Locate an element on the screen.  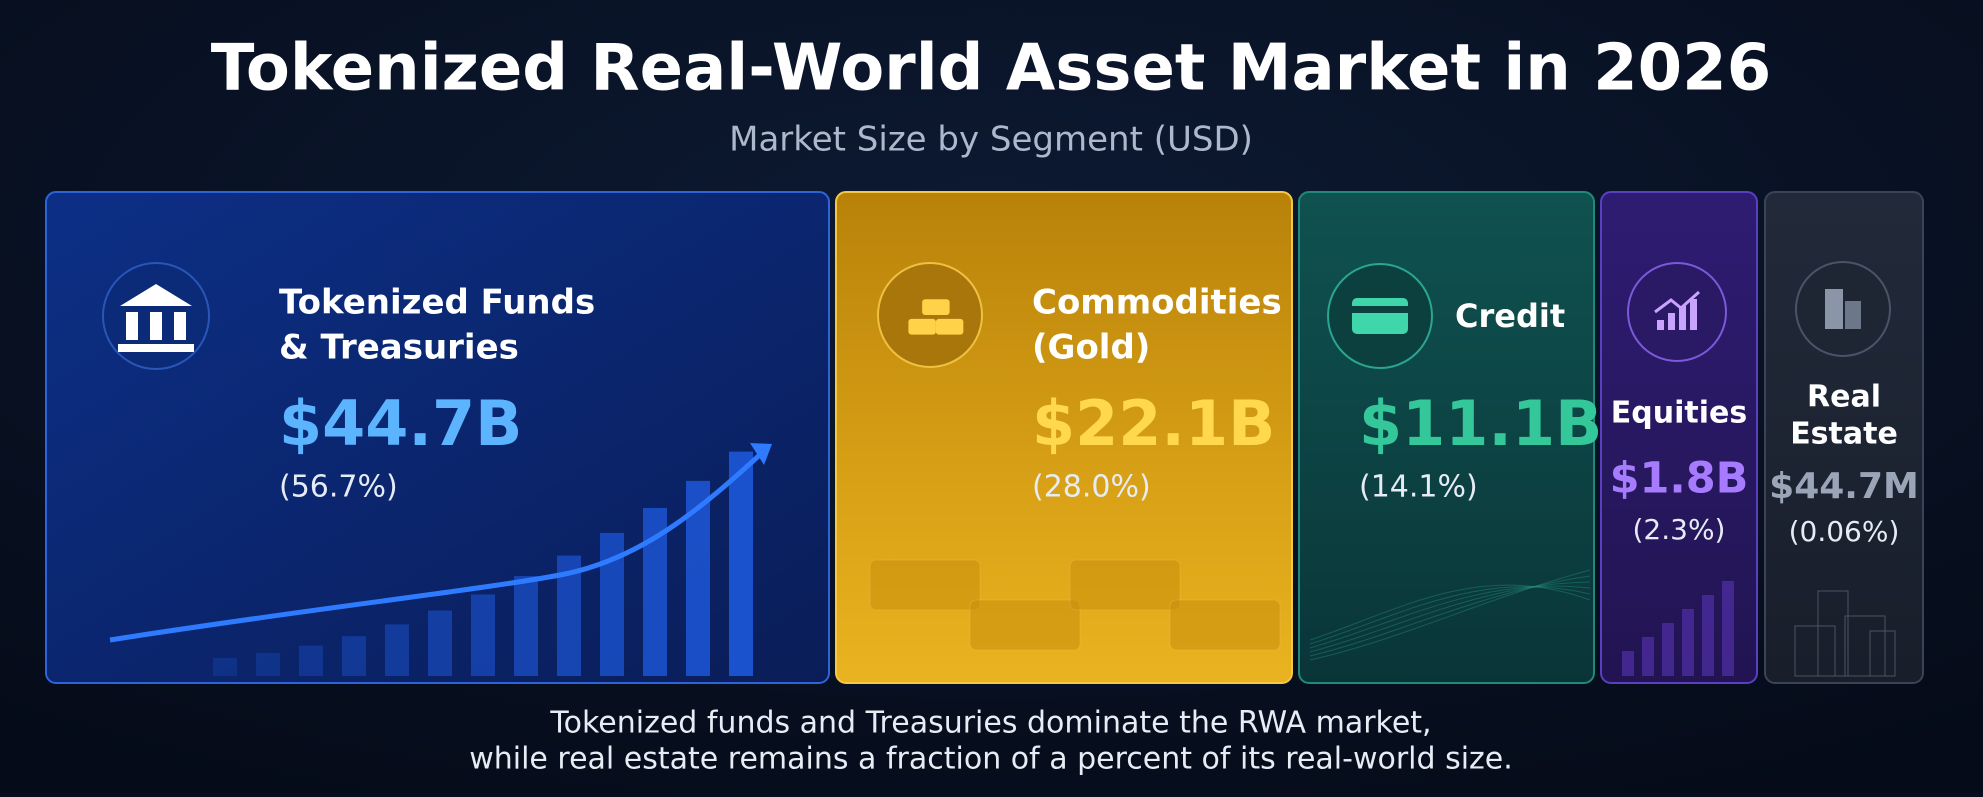
icon-arrow is located at coordinates (1677, 302).